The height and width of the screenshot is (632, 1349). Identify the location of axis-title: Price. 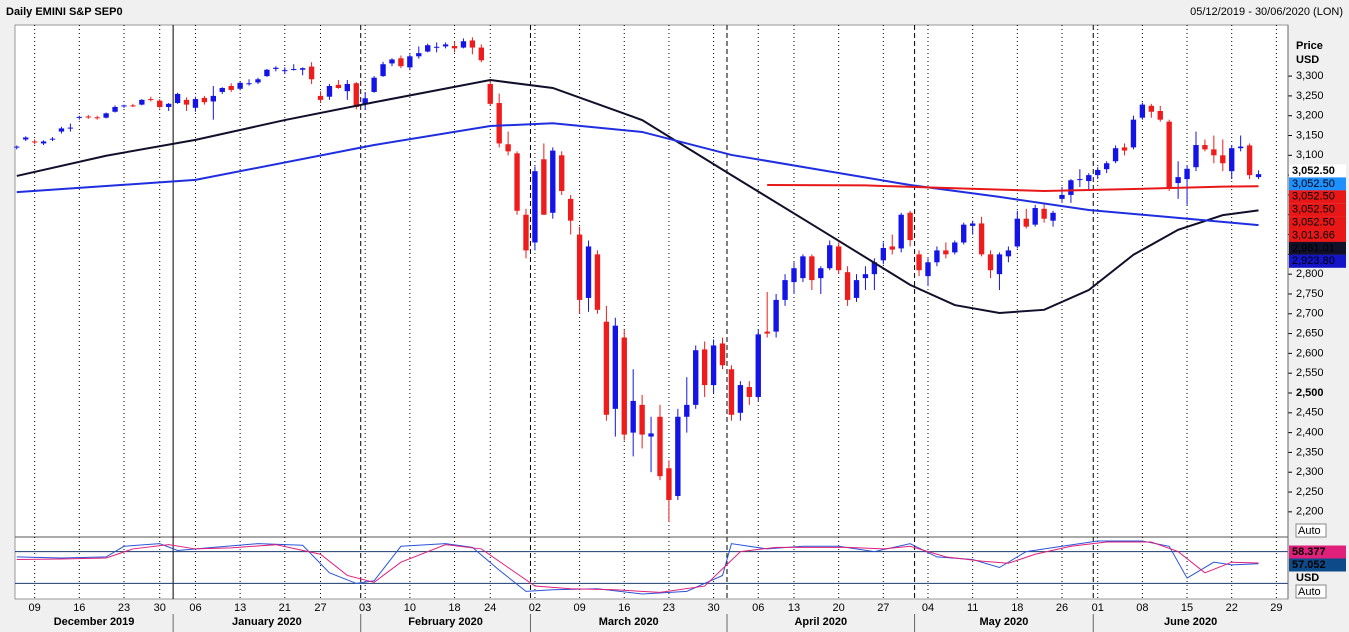
(1309, 46).